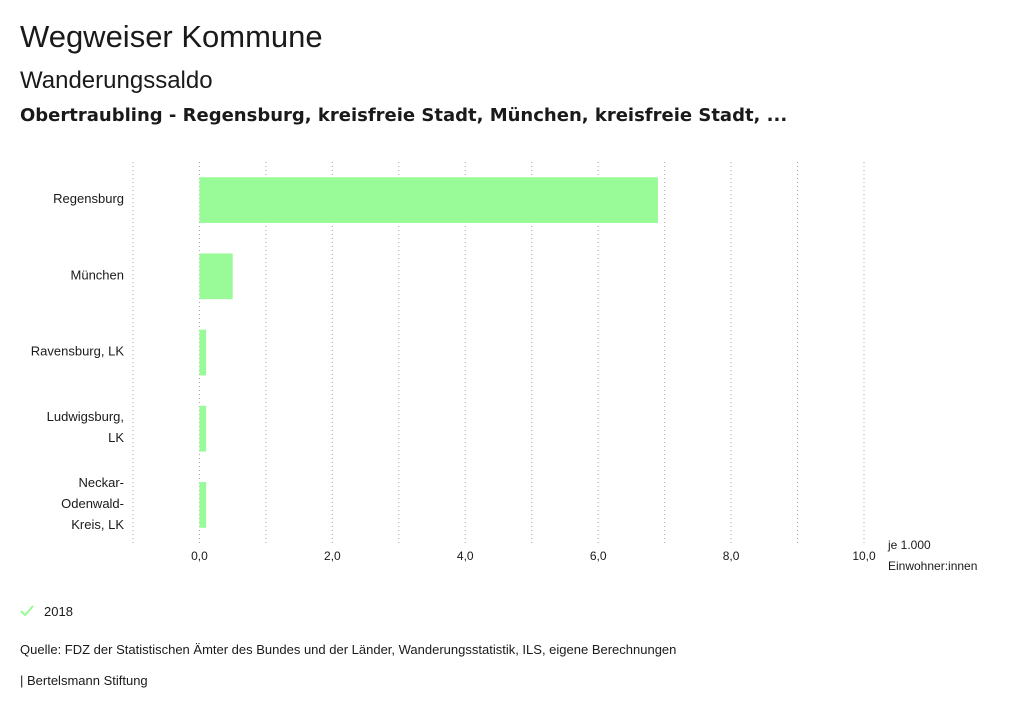  I want to click on legend-label-2018: 2018, so click(58, 611).